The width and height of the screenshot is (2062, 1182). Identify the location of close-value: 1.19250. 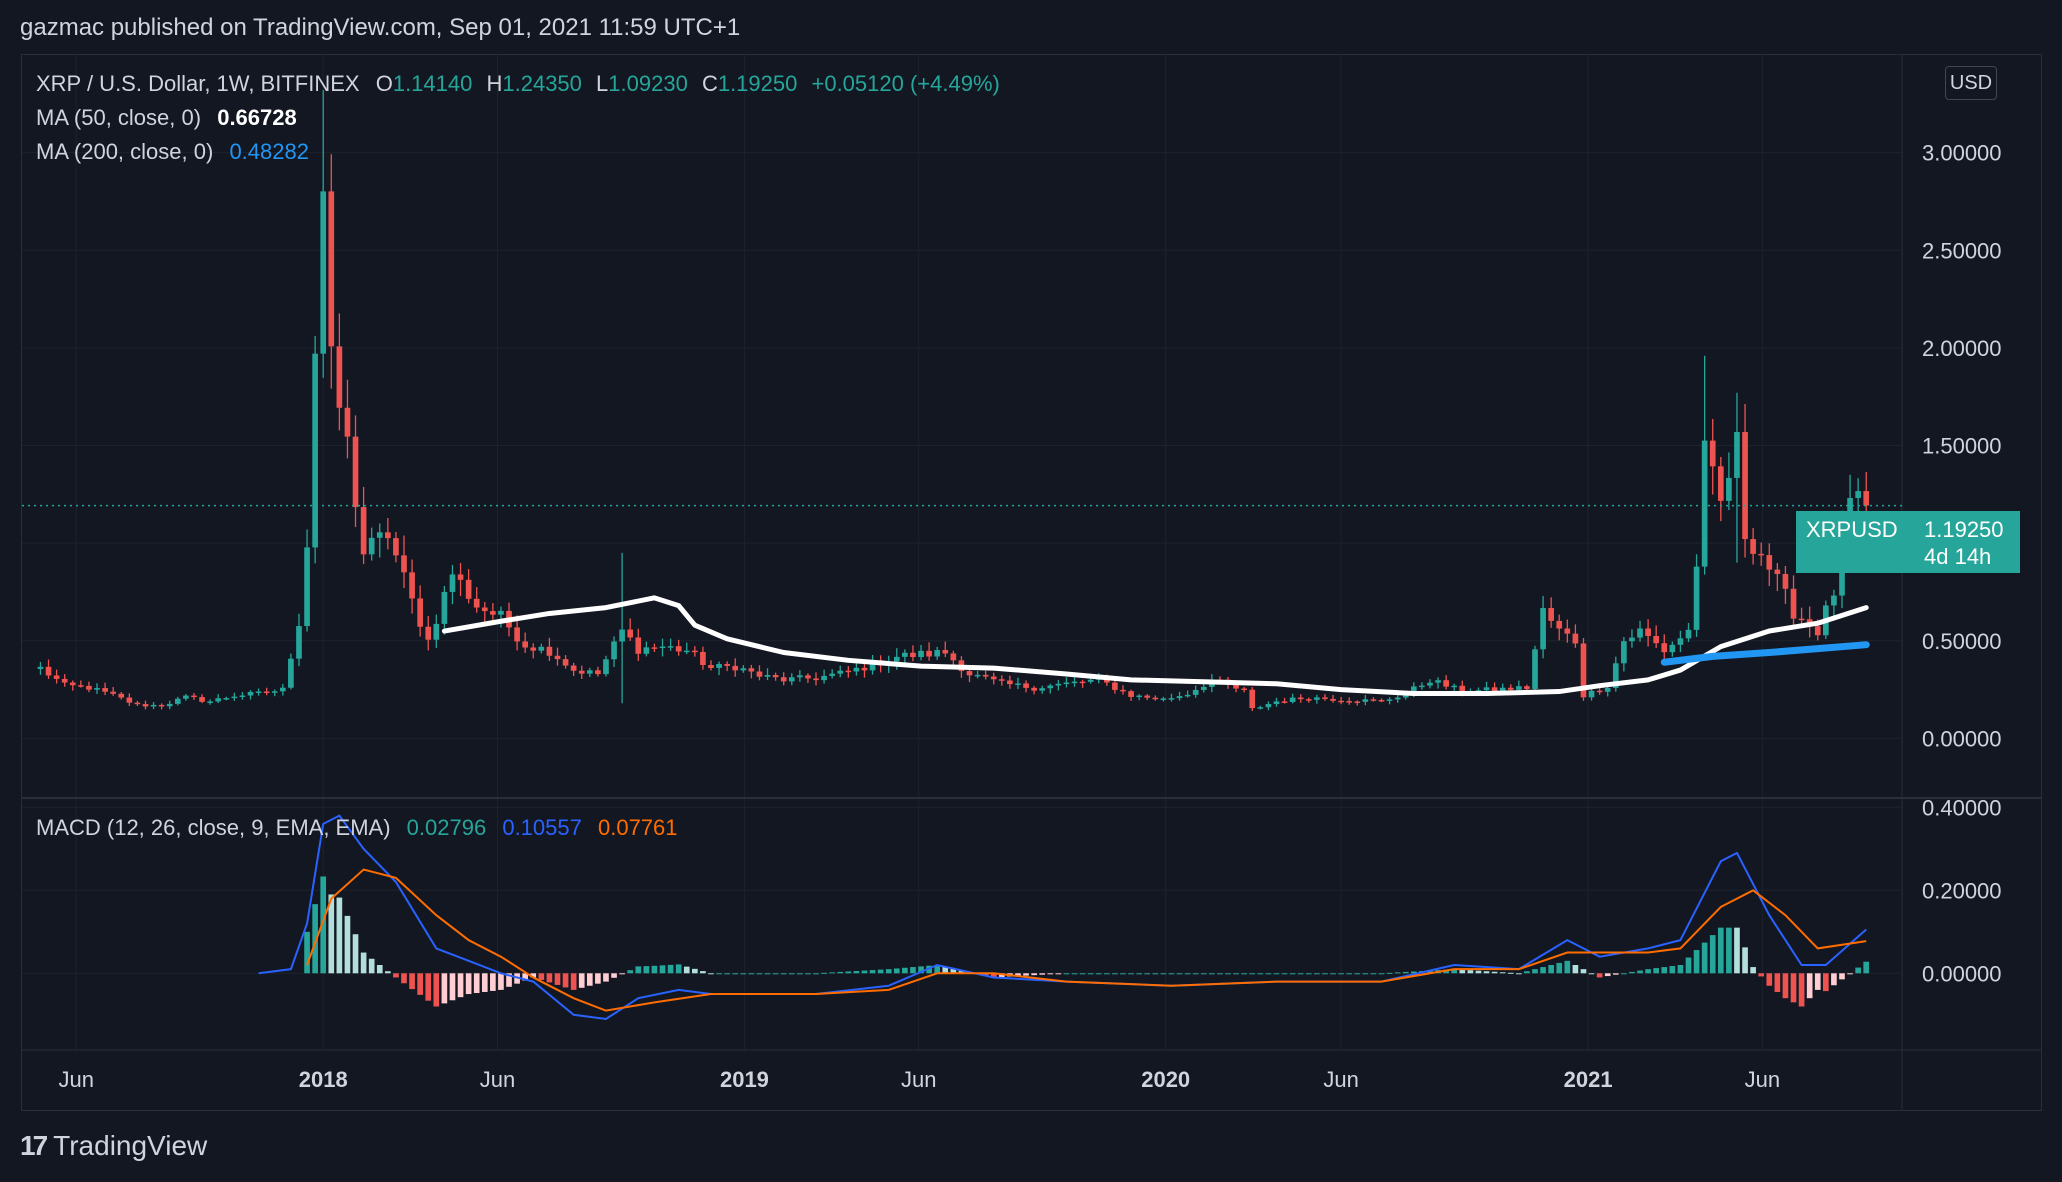
(757, 83).